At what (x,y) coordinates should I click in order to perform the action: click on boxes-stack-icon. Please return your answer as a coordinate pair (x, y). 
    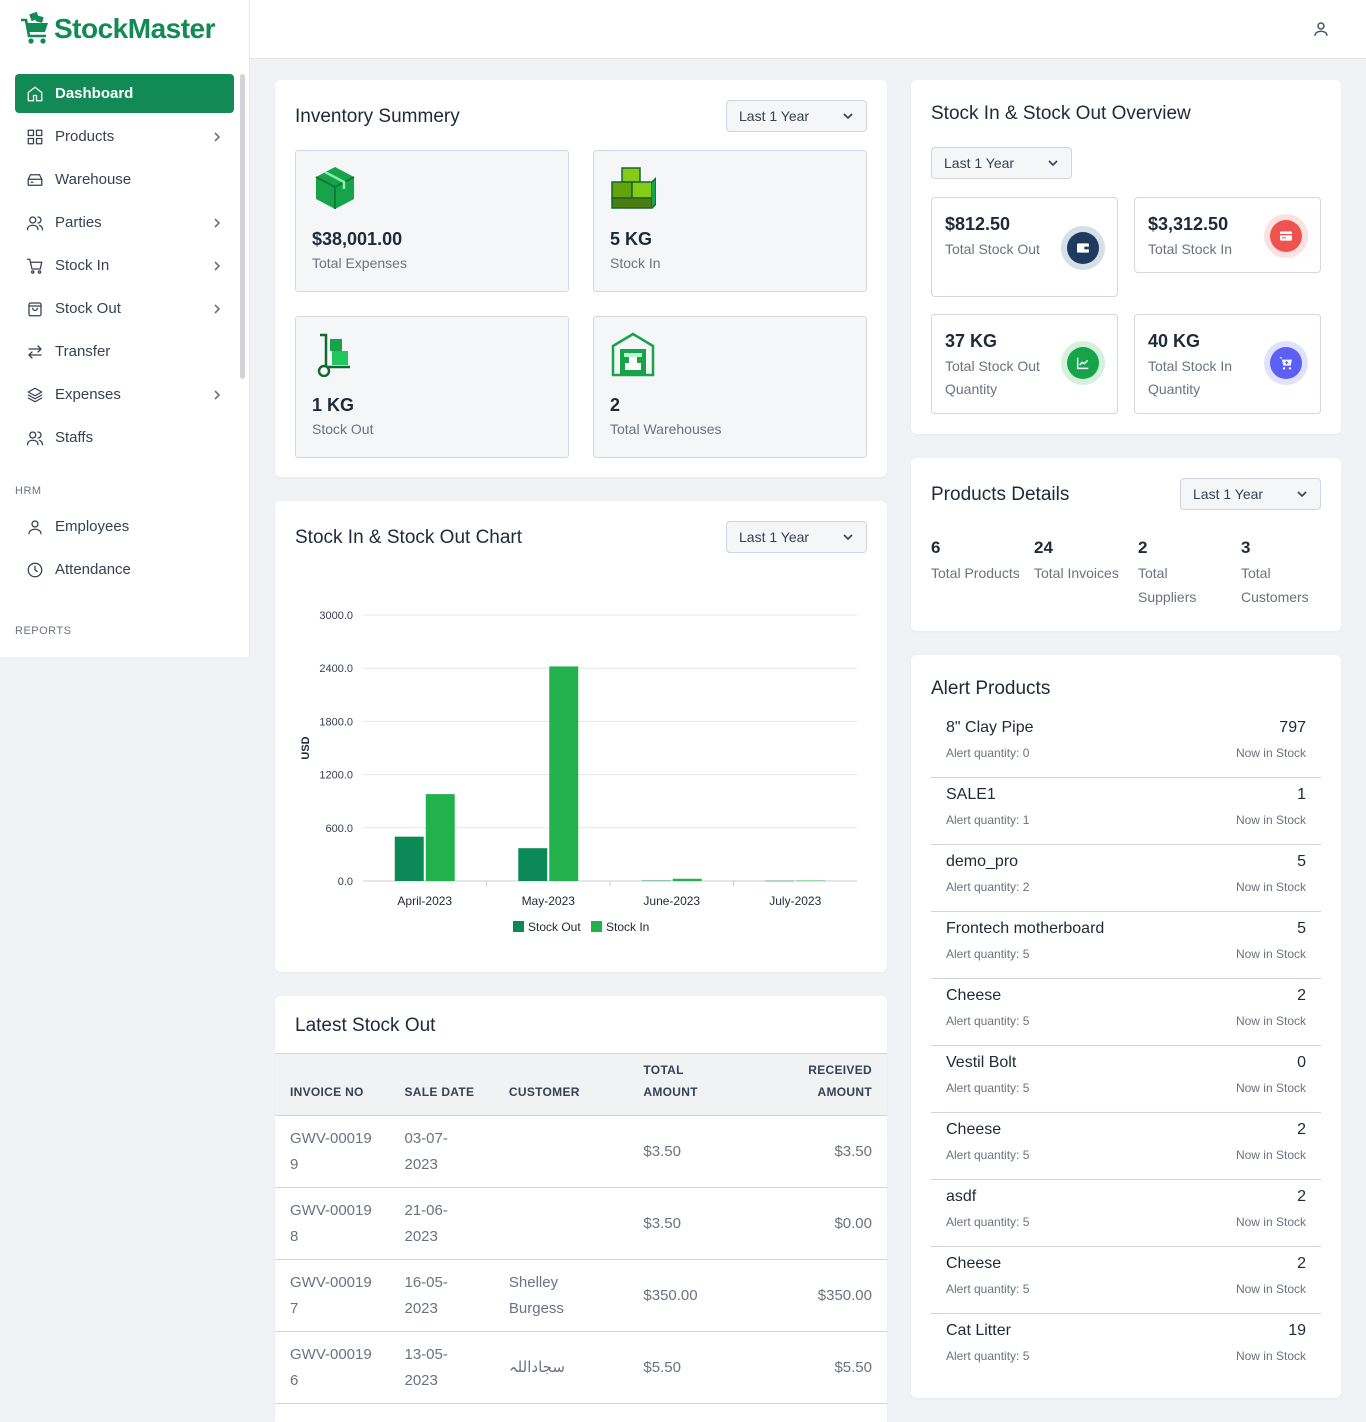
    Looking at the image, I should click on (633, 188).